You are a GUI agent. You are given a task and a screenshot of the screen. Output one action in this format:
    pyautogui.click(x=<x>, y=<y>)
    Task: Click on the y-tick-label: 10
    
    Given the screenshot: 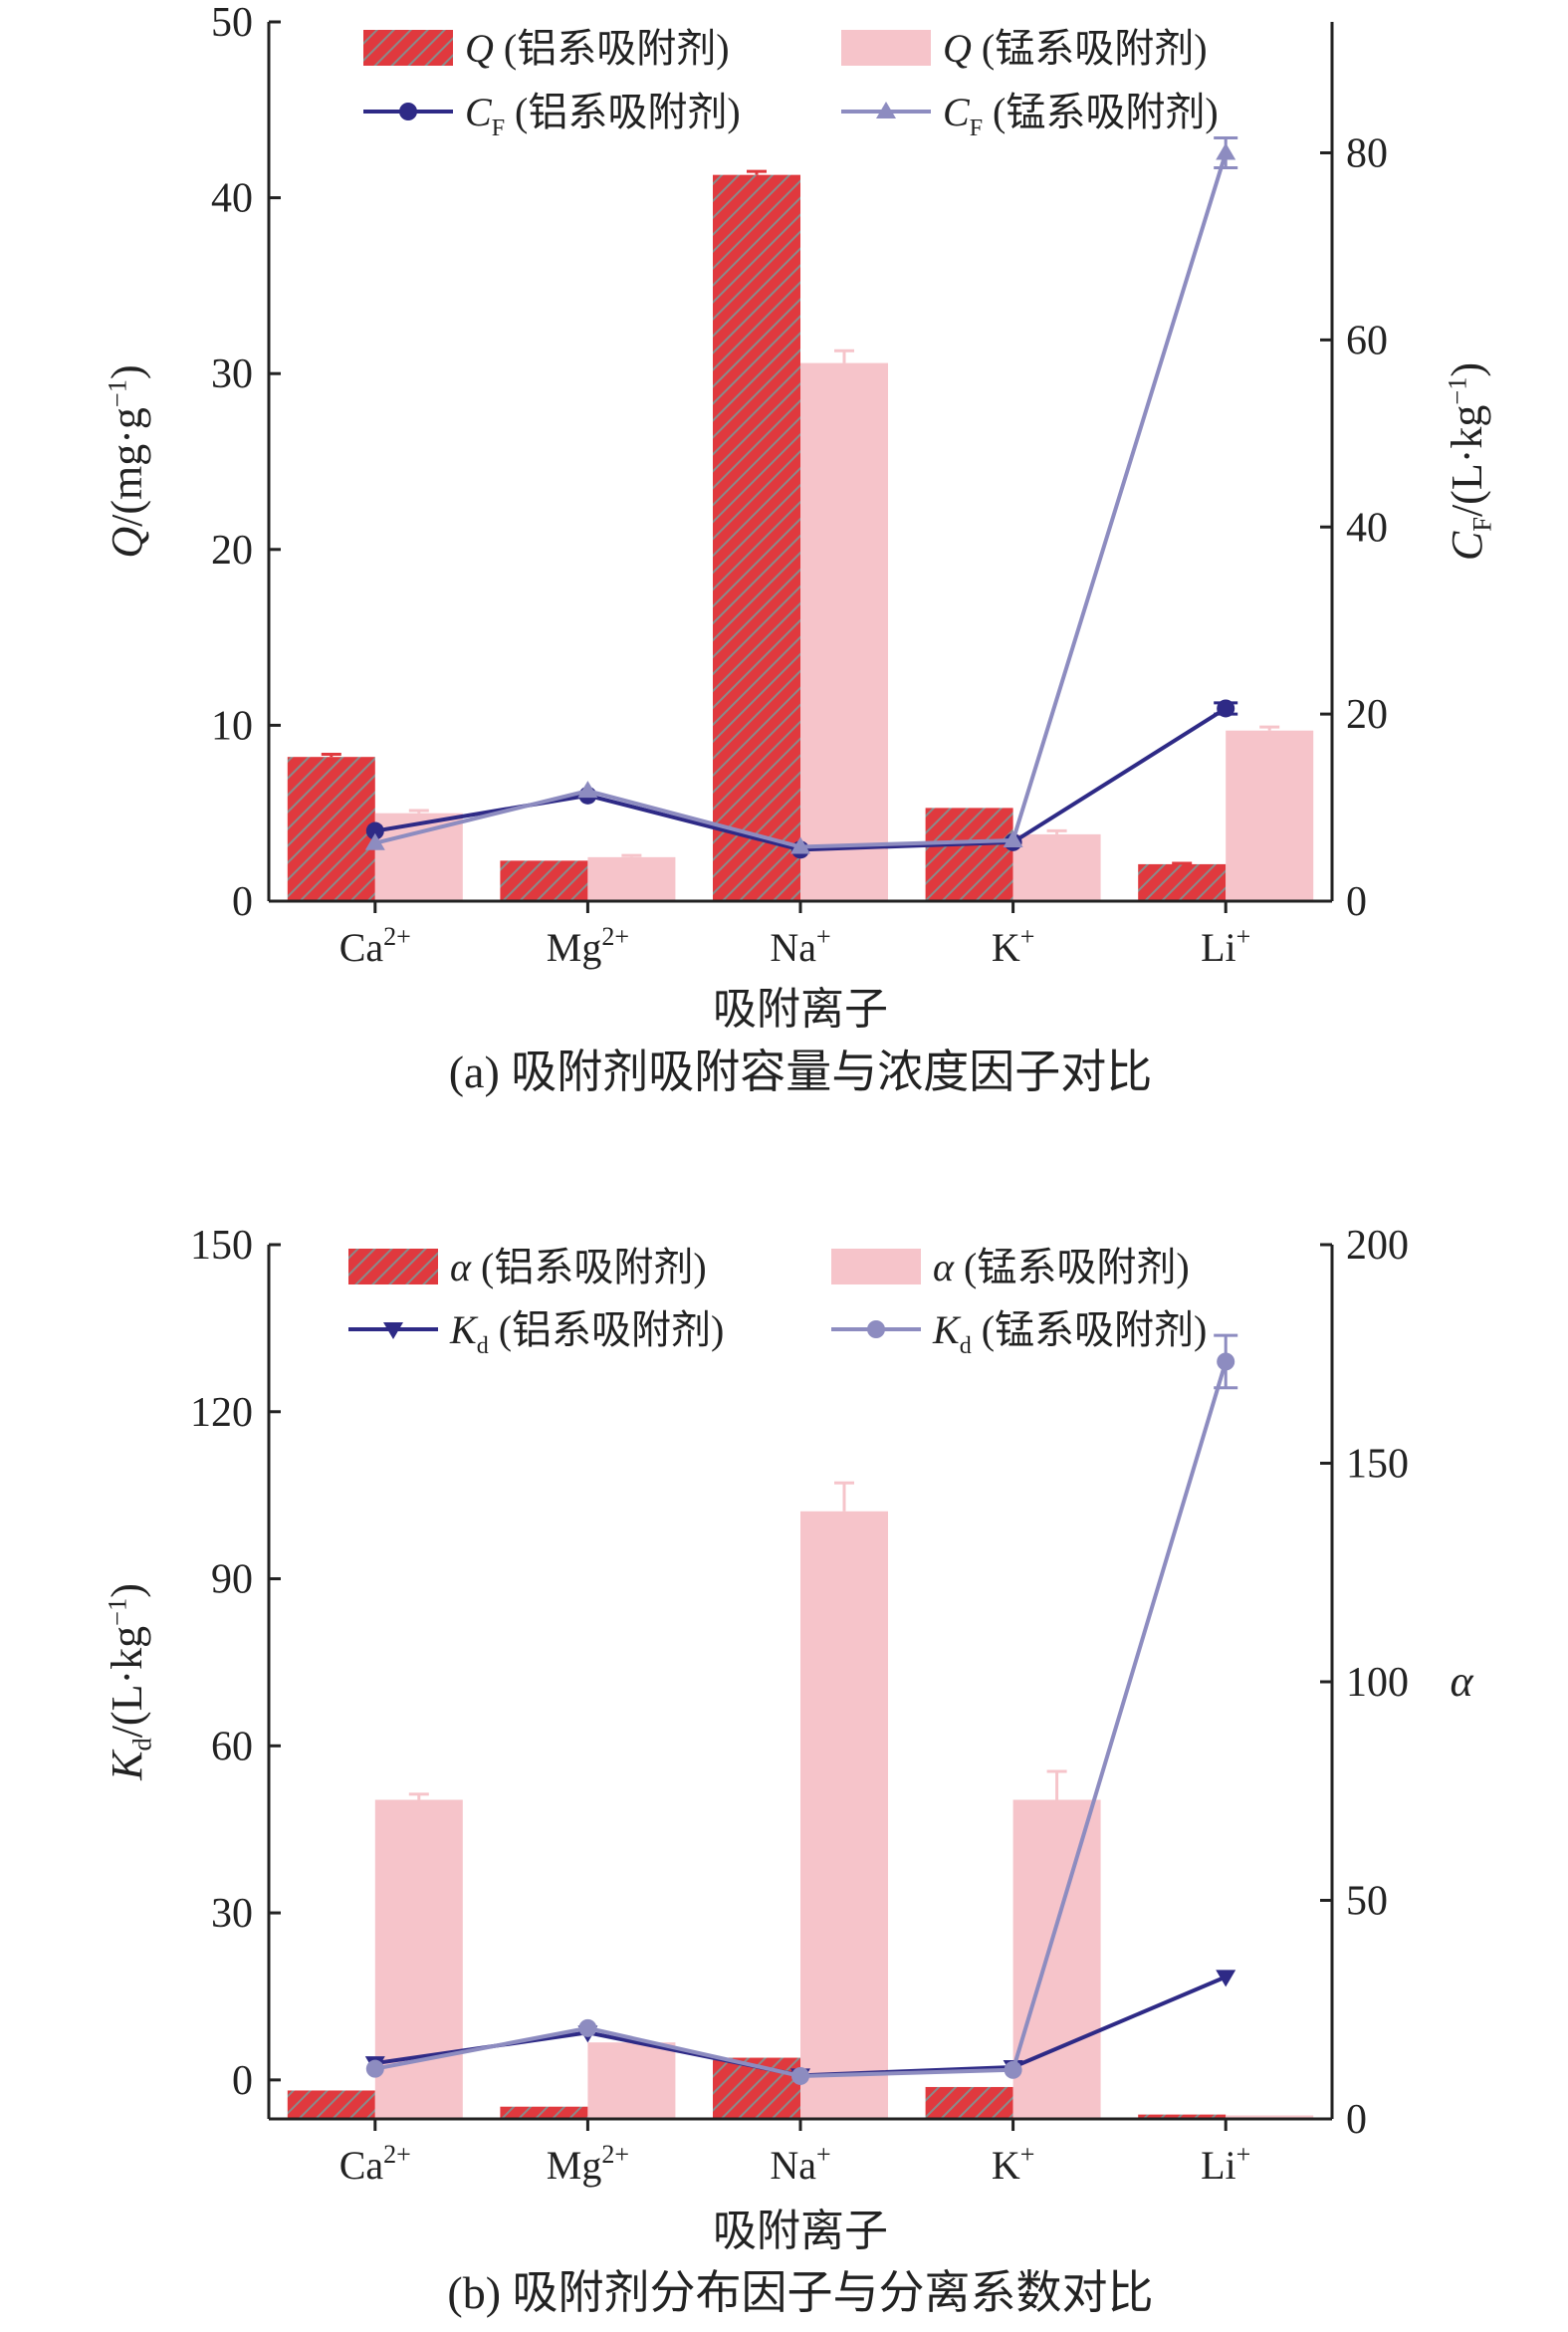 What is the action you would take?
    pyautogui.click(x=232, y=726)
    